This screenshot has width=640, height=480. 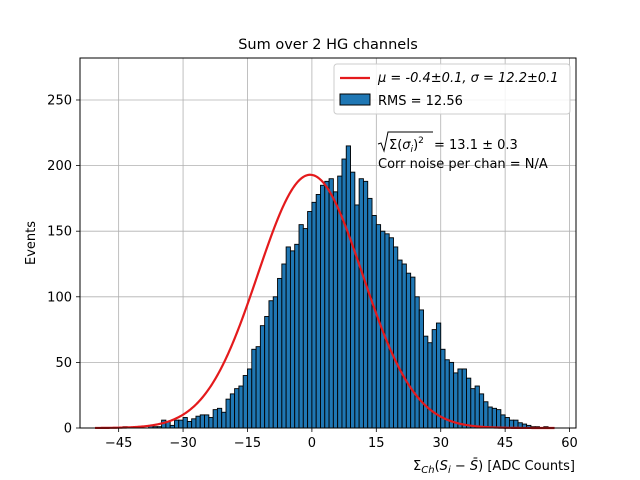 What do you see at coordinates (63, 265) in the screenshot?
I see `y-axis-ticks: 0 50 100 150 200 250` at bounding box center [63, 265].